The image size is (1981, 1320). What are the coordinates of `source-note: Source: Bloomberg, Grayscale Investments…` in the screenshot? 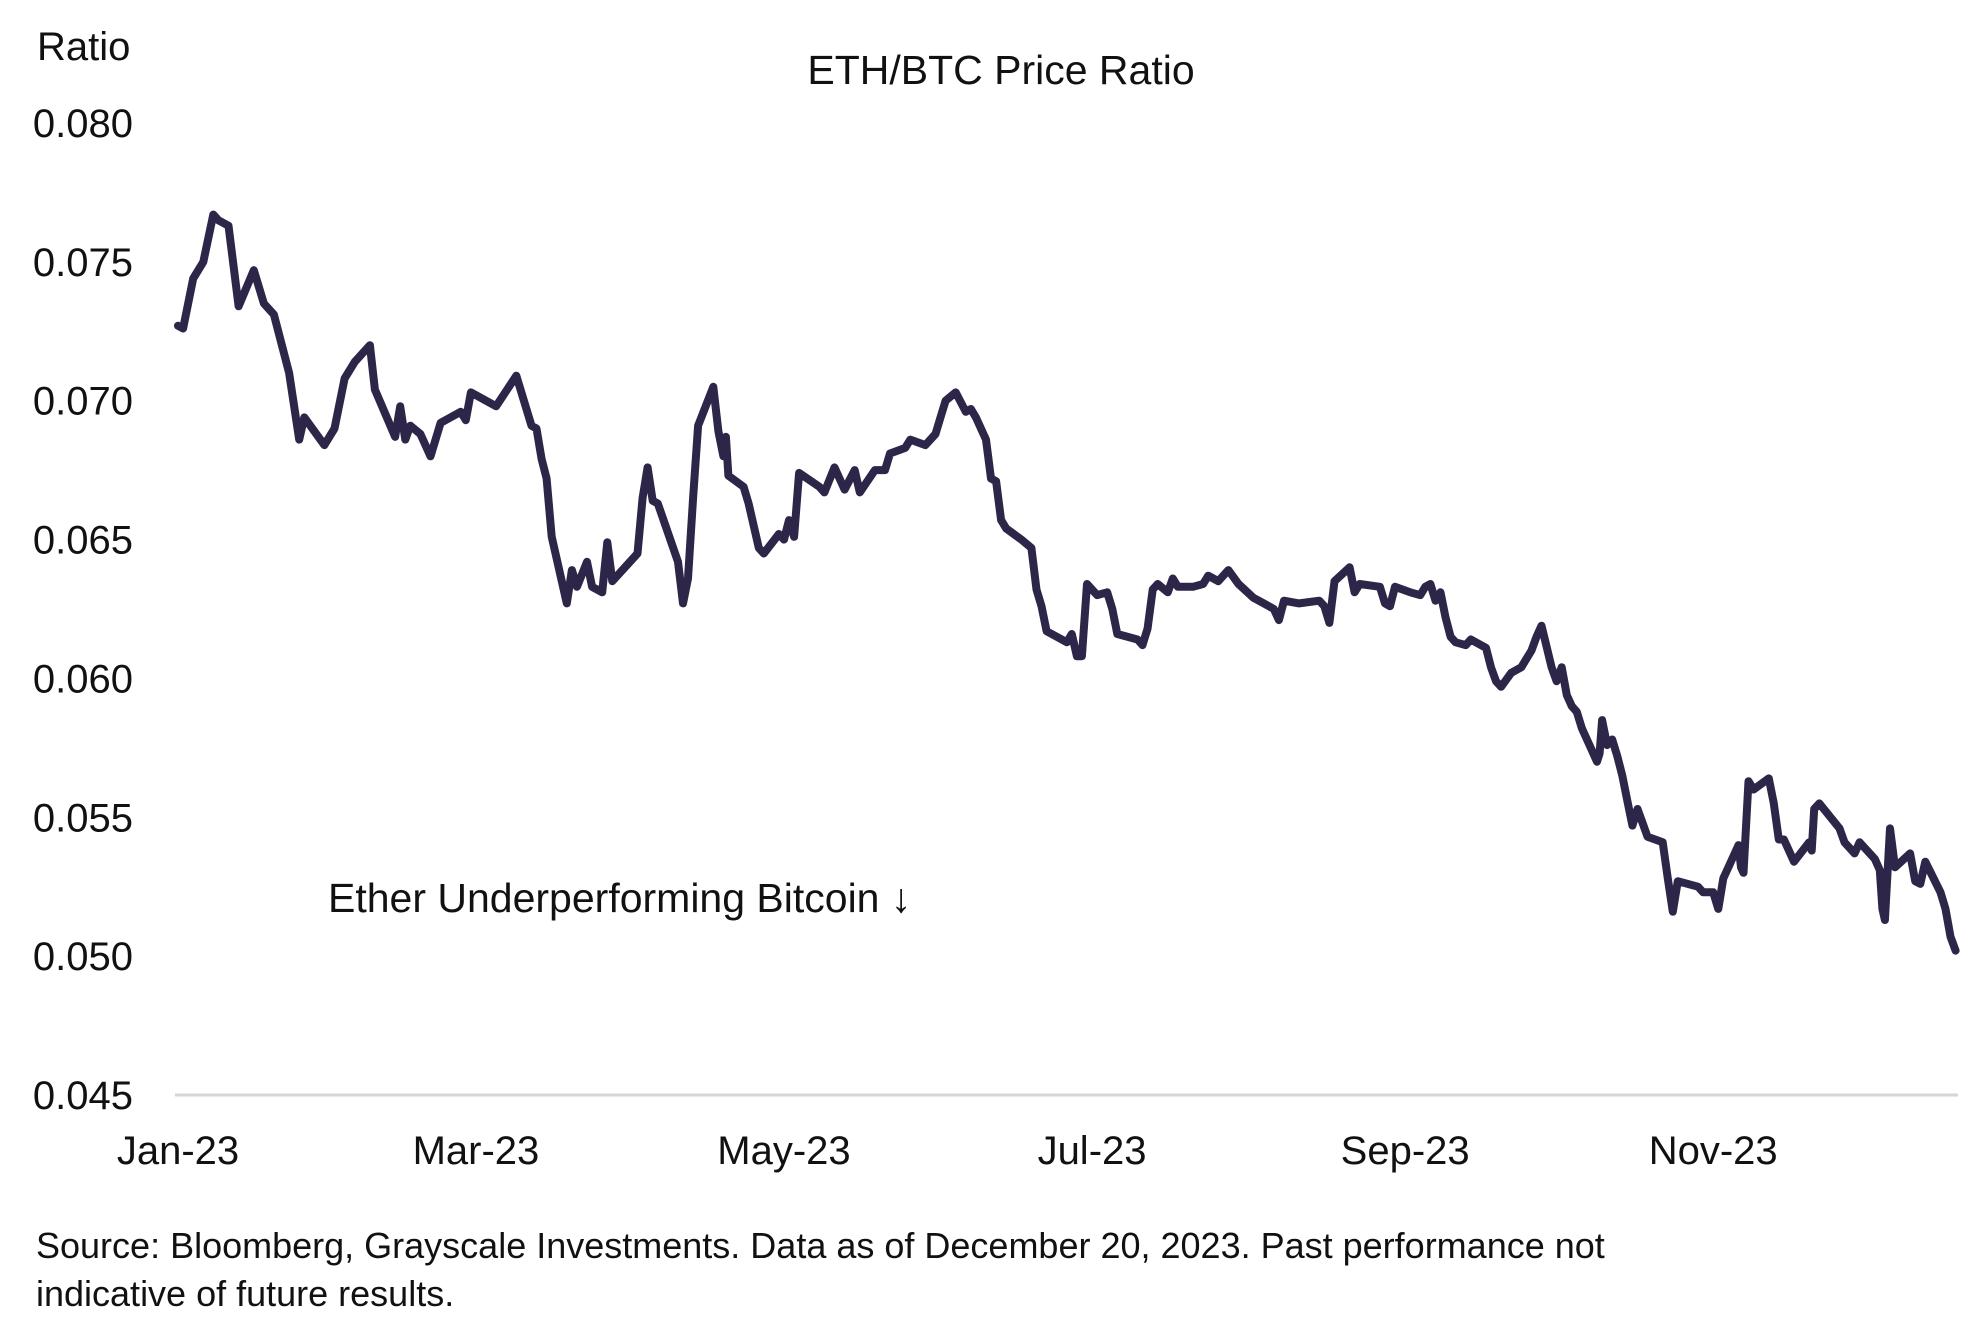 It's located at (986, 1270).